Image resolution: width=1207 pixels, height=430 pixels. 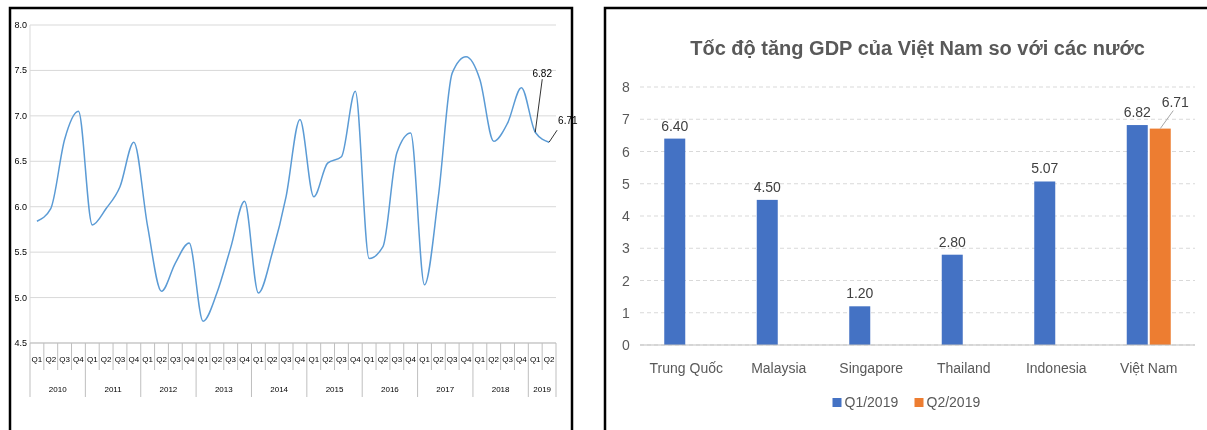 What do you see at coordinates (390, 389) in the screenshot?
I see `text: 2016` at bounding box center [390, 389].